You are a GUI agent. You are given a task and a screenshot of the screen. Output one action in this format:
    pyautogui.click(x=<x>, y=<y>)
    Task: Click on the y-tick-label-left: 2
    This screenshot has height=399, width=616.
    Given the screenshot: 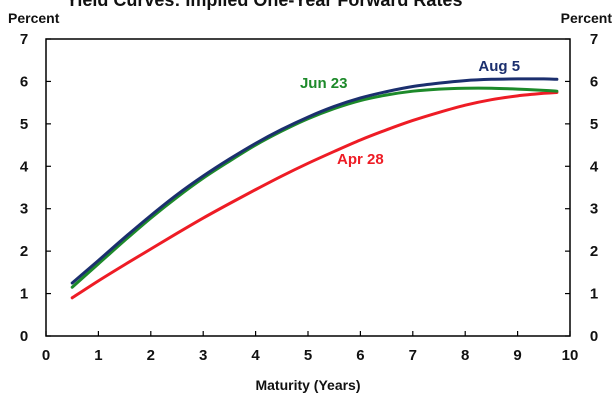 What is the action you would take?
    pyautogui.click(x=24, y=251)
    